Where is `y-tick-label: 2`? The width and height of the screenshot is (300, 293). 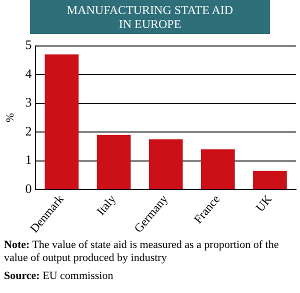 y-tick-label: 2 is located at coordinates (28, 130).